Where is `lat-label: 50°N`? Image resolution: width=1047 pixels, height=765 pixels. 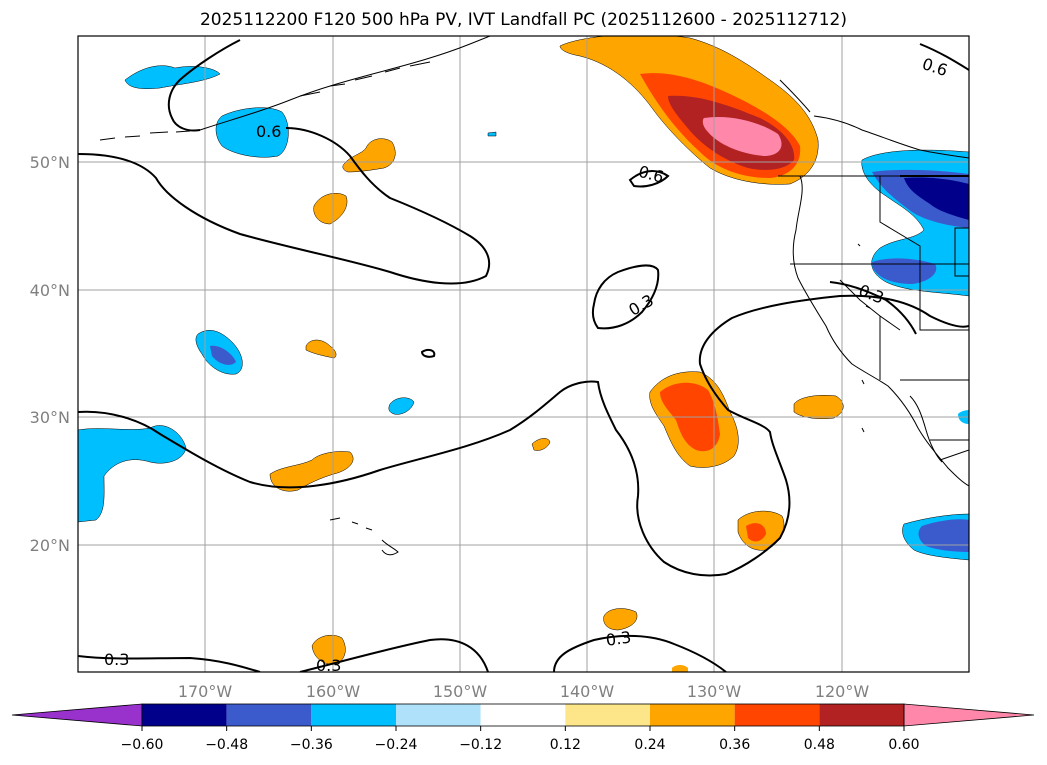
lat-label: 50°N is located at coordinates (50, 162).